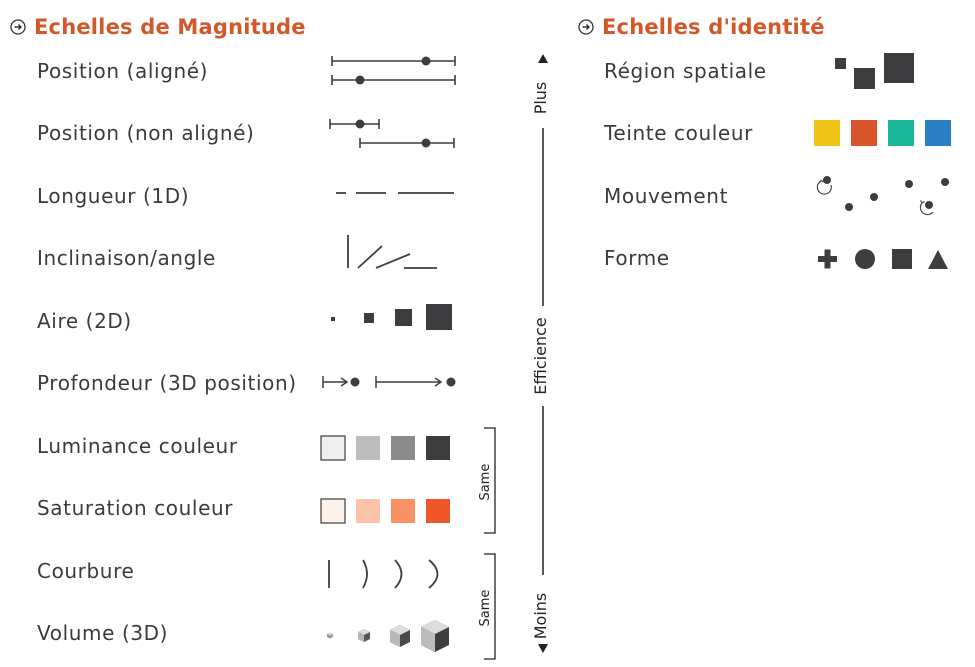  Describe the element at coordinates (385, 448) in the screenshot. I see `glyph-luminance` at that location.